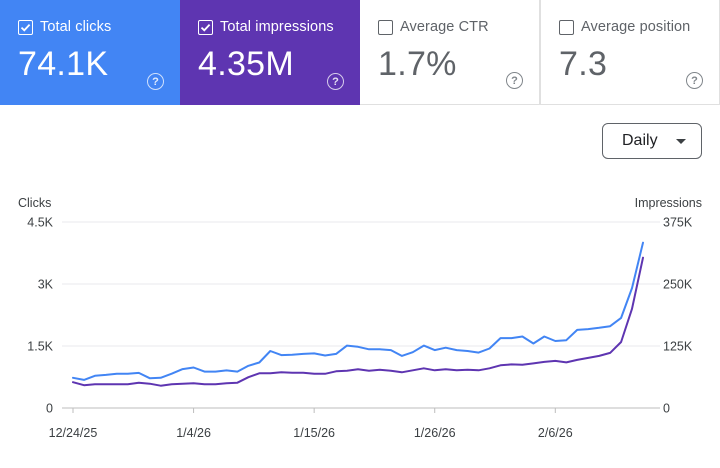  I want to click on dropdown-arrow-icon, so click(681, 141).